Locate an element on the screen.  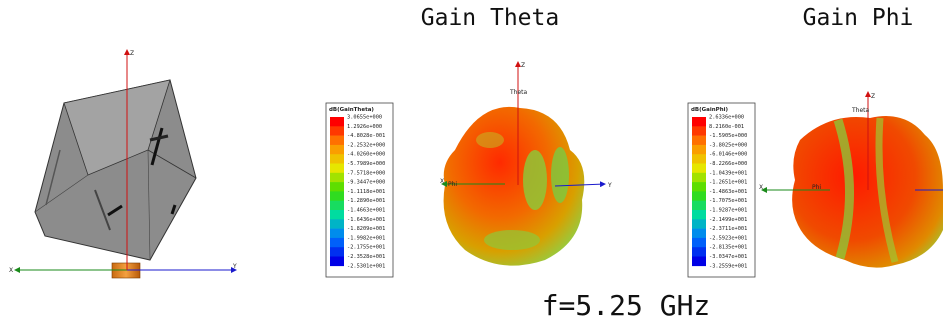
legend-label: -1.1118e+001 is located at coordinates (366, 192).